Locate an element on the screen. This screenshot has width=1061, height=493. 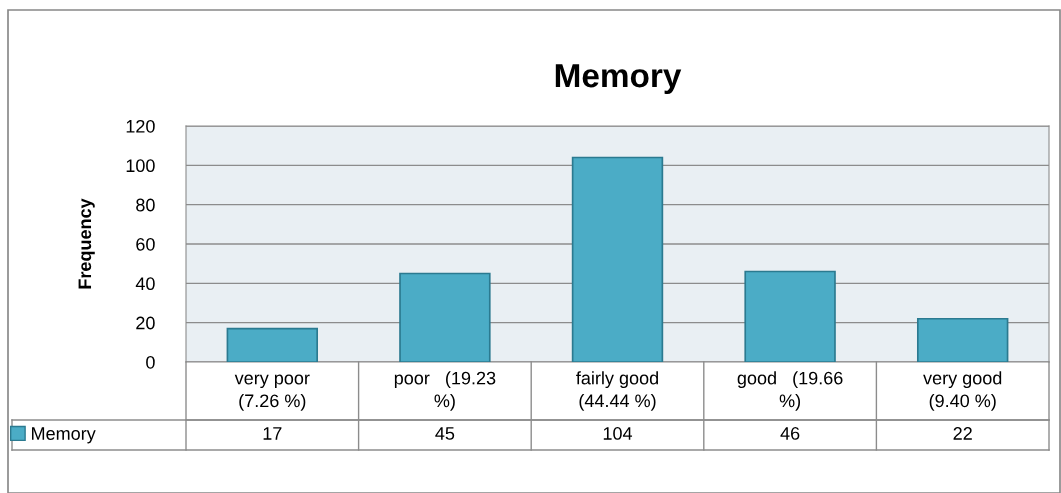
data-label: 46 is located at coordinates (790, 433).